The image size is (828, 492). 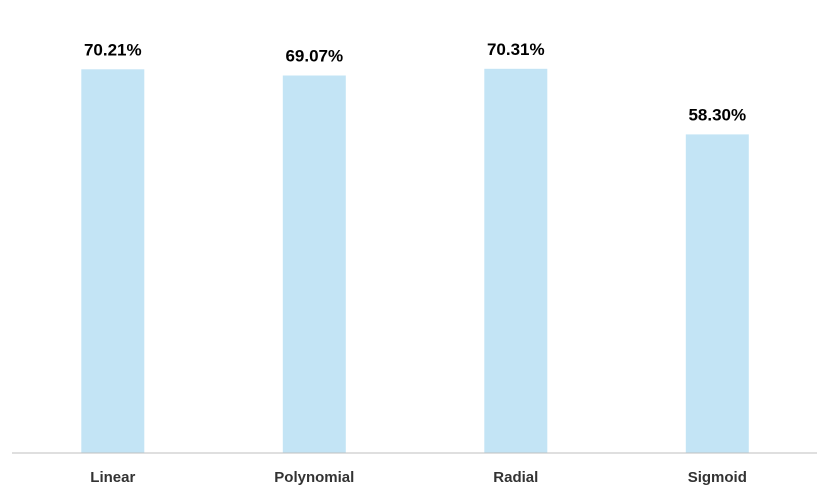 What do you see at coordinates (415, 82) in the screenshot?
I see `data-labels-layer: 70.21% 69.07% 70.31% 58.30%` at bounding box center [415, 82].